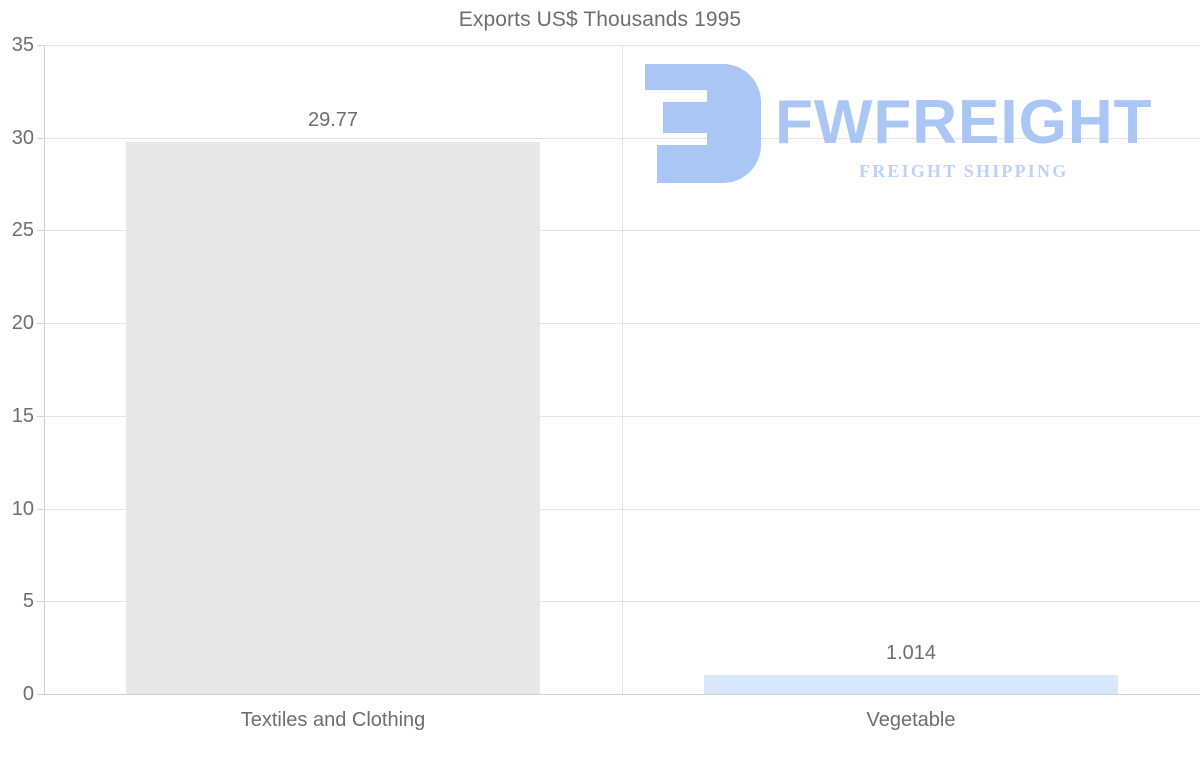  What do you see at coordinates (44, 369) in the screenshot?
I see `y-axis-line` at bounding box center [44, 369].